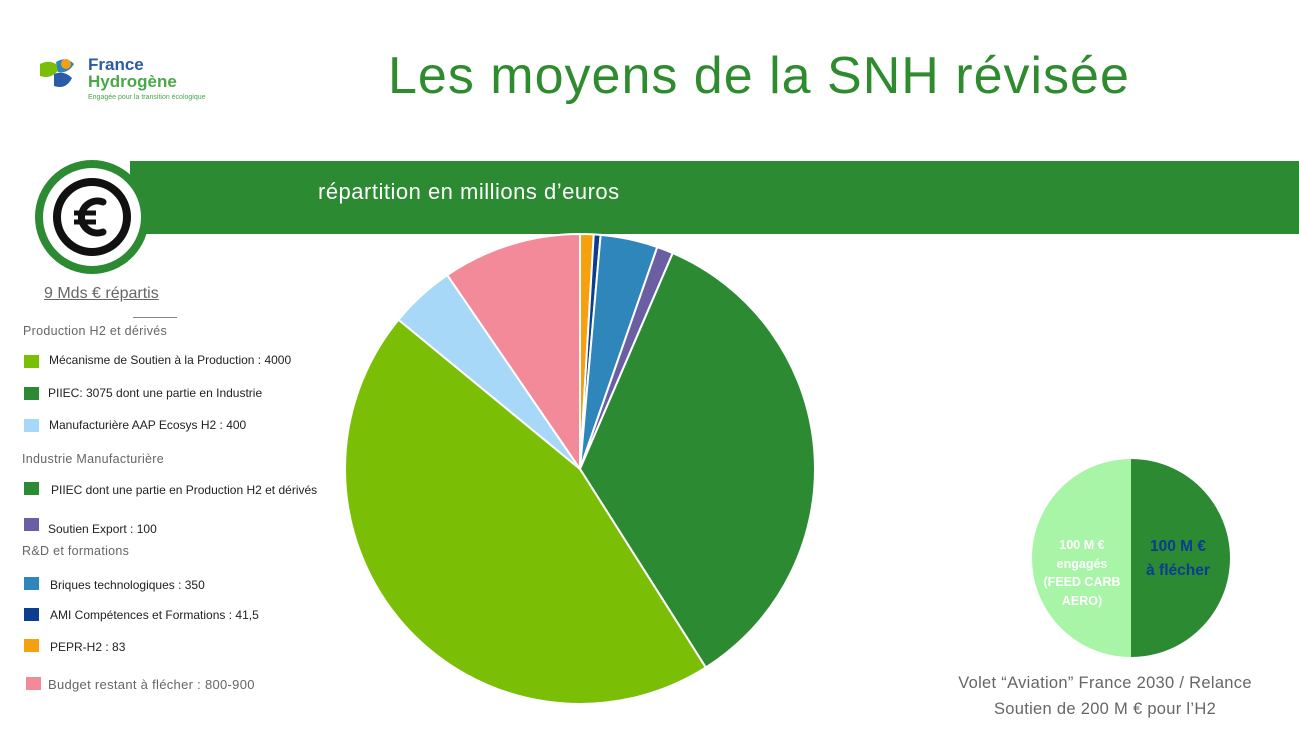 This screenshot has width=1299, height=729. What do you see at coordinates (469, 191) in the screenshot?
I see `banner-text: répartition en millions d’euros` at bounding box center [469, 191].